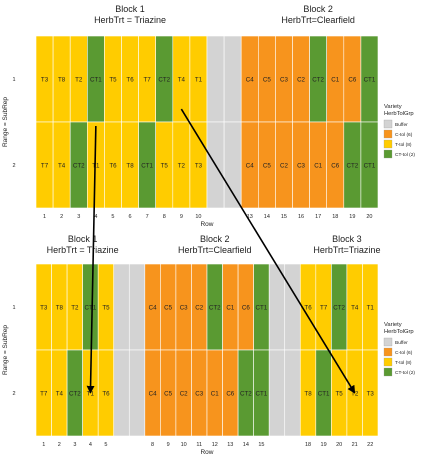 This screenshot has height=460, width=440. I want to click on plot-label: C6, so click(352, 80).